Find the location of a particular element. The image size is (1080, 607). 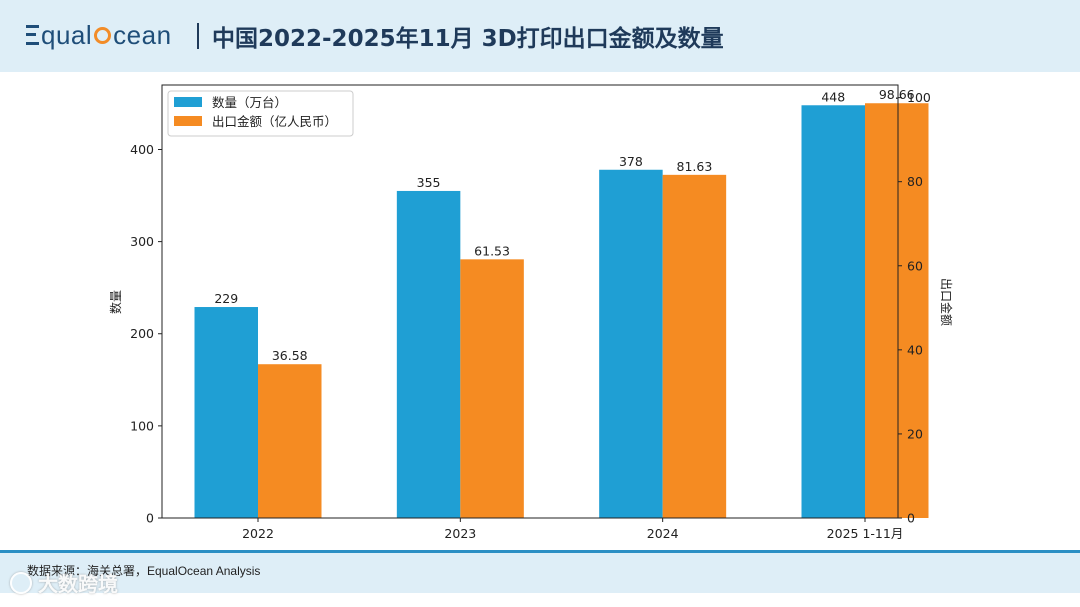

y-right-tick-label: 60 is located at coordinates (915, 265).